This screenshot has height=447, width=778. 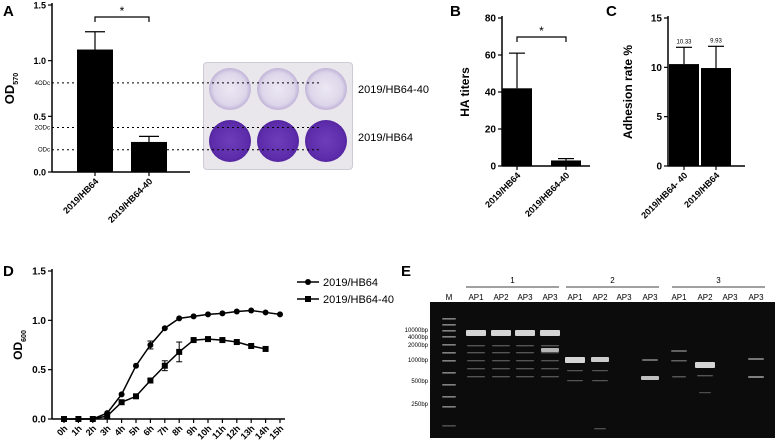 What do you see at coordinates (24, 336) in the screenshot?
I see `y-axis-label-subscript: 600` at bounding box center [24, 336].